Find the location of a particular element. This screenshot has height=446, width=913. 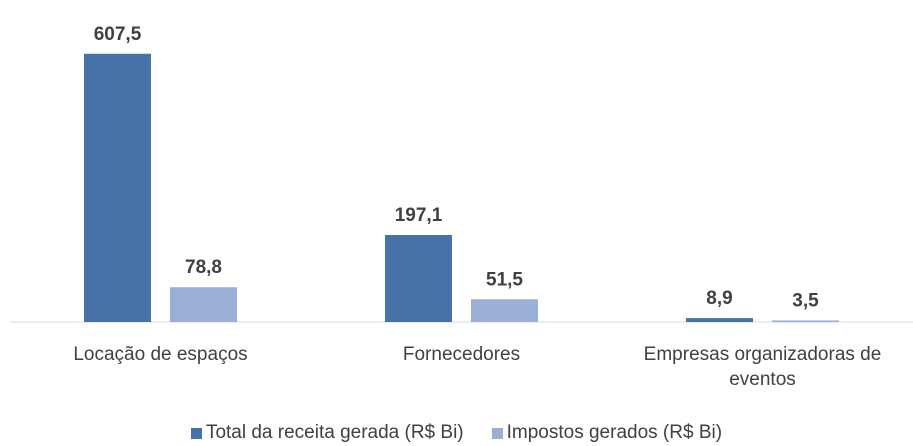

legend-item: Impostos gerados (R$ Bi) is located at coordinates (607, 433).